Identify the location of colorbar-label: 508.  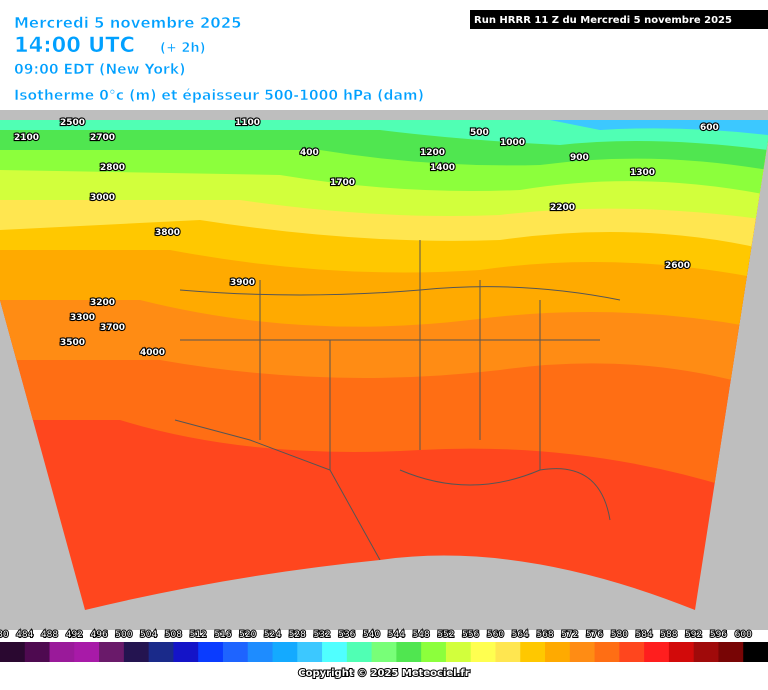
(173, 635).